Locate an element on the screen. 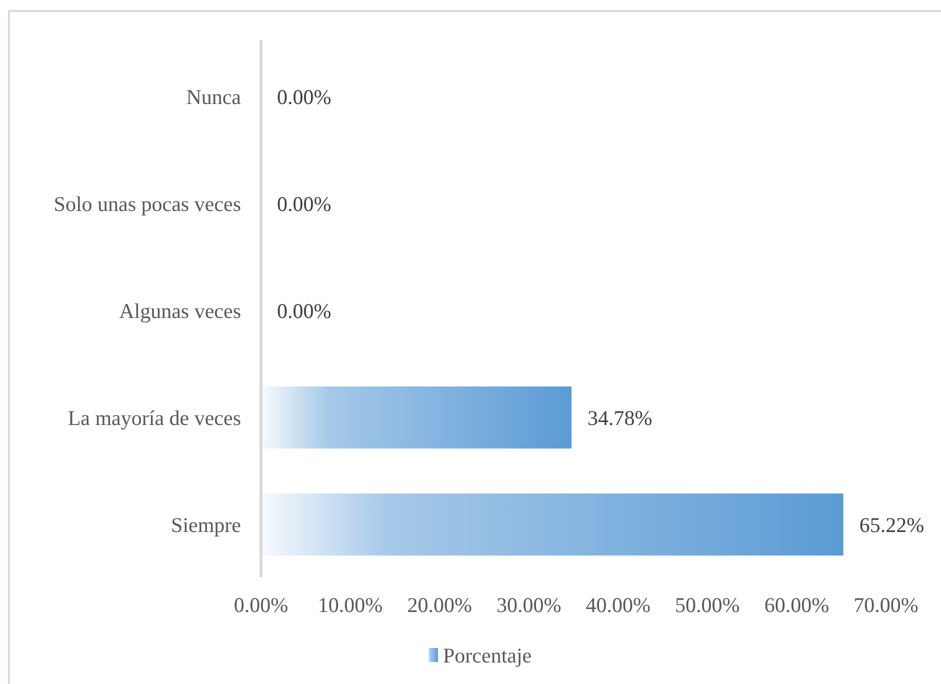  x-tick-label: 30.00% is located at coordinates (529, 605).